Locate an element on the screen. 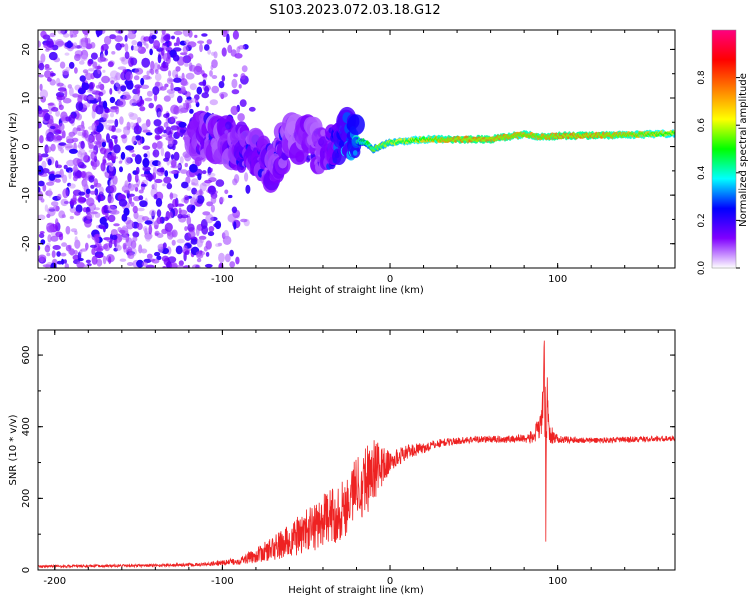 Image resolution: width=750 pixels, height=600 pixels. colorbar-tick-label: 0.8 is located at coordinates (702, 77).